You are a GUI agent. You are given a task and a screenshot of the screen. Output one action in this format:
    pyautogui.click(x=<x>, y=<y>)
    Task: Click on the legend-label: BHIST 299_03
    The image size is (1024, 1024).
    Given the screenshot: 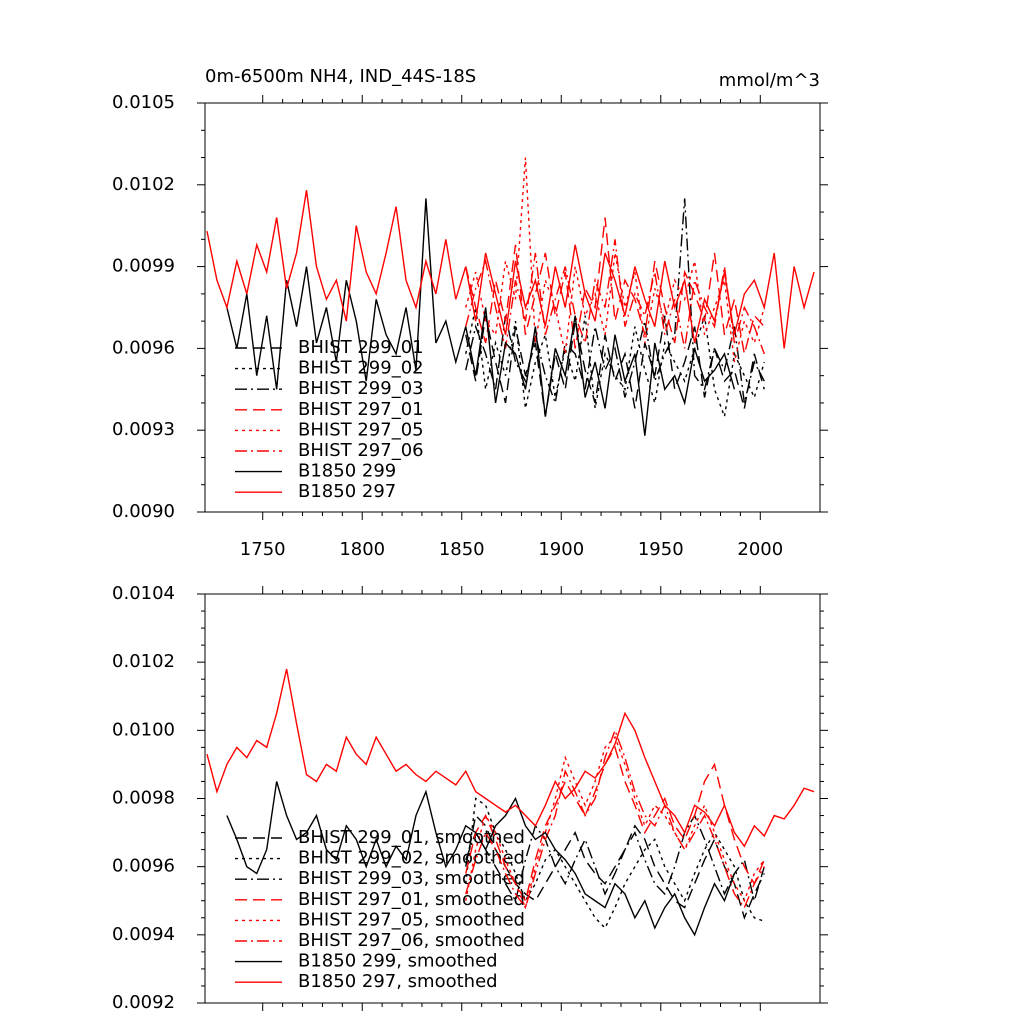 What is the action you would take?
    pyautogui.click(x=361, y=388)
    